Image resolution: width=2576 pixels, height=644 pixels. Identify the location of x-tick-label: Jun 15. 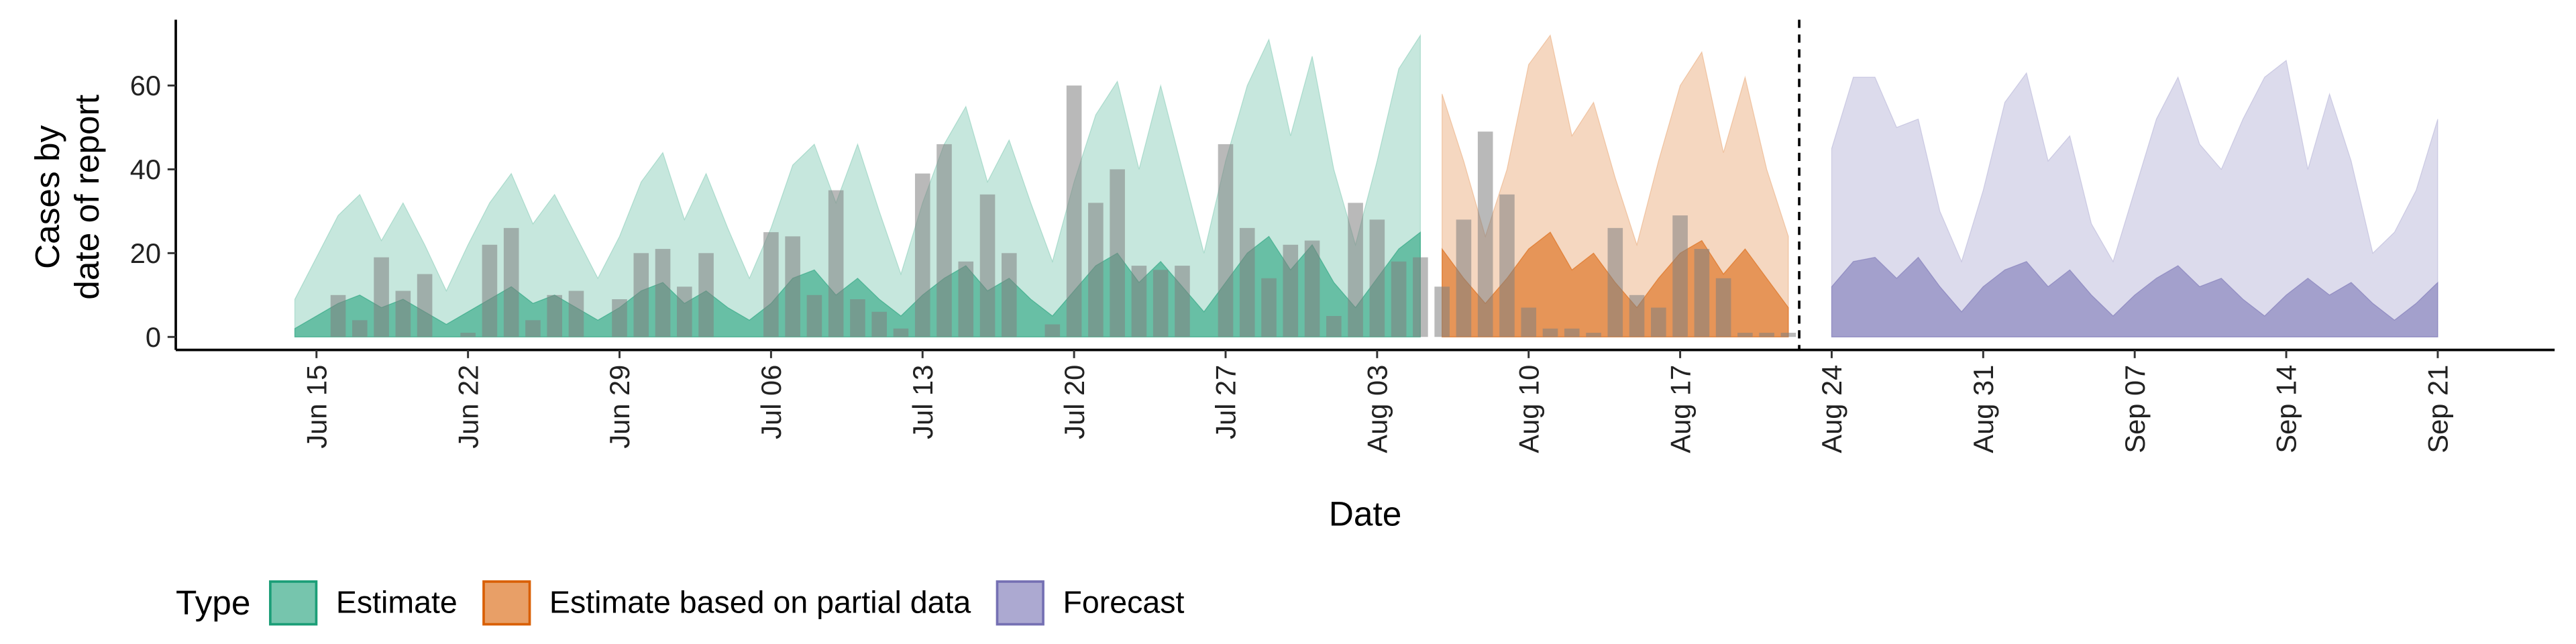
(316, 407).